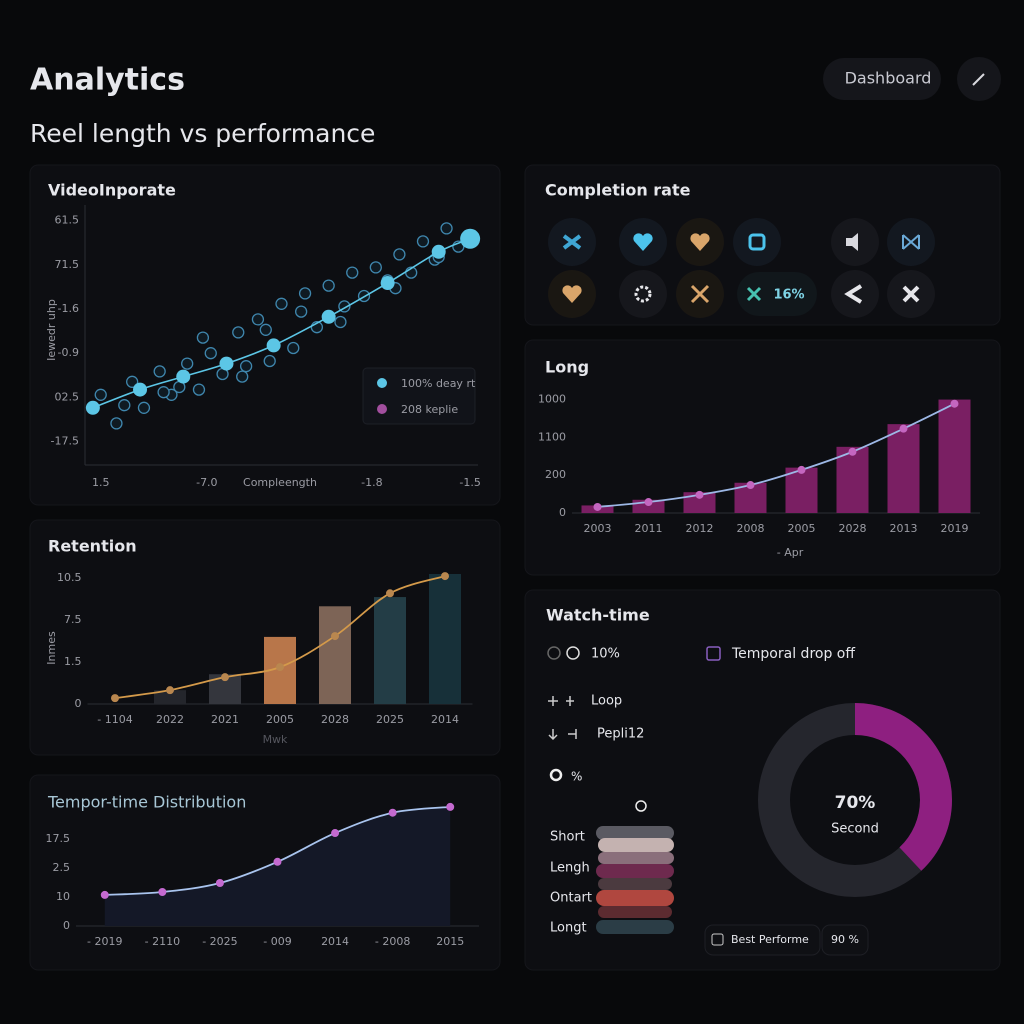 The width and height of the screenshot is (1024, 1024). What do you see at coordinates (63, 896) in the screenshot?
I see `y-tick-label: 10` at bounding box center [63, 896].